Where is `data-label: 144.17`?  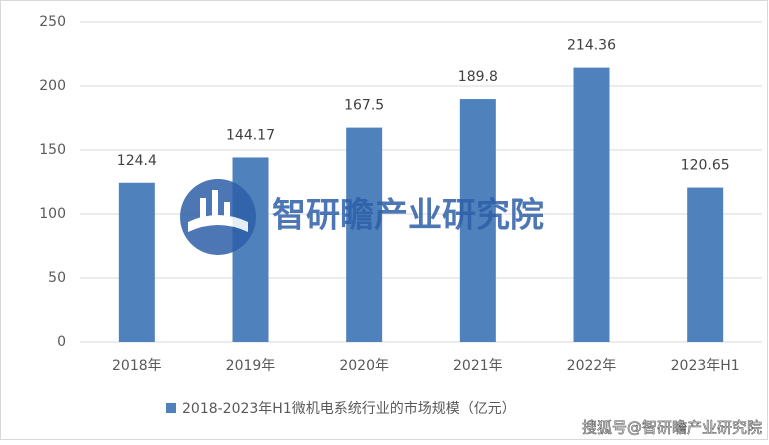
data-label: 144.17 is located at coordinates (250, 135).